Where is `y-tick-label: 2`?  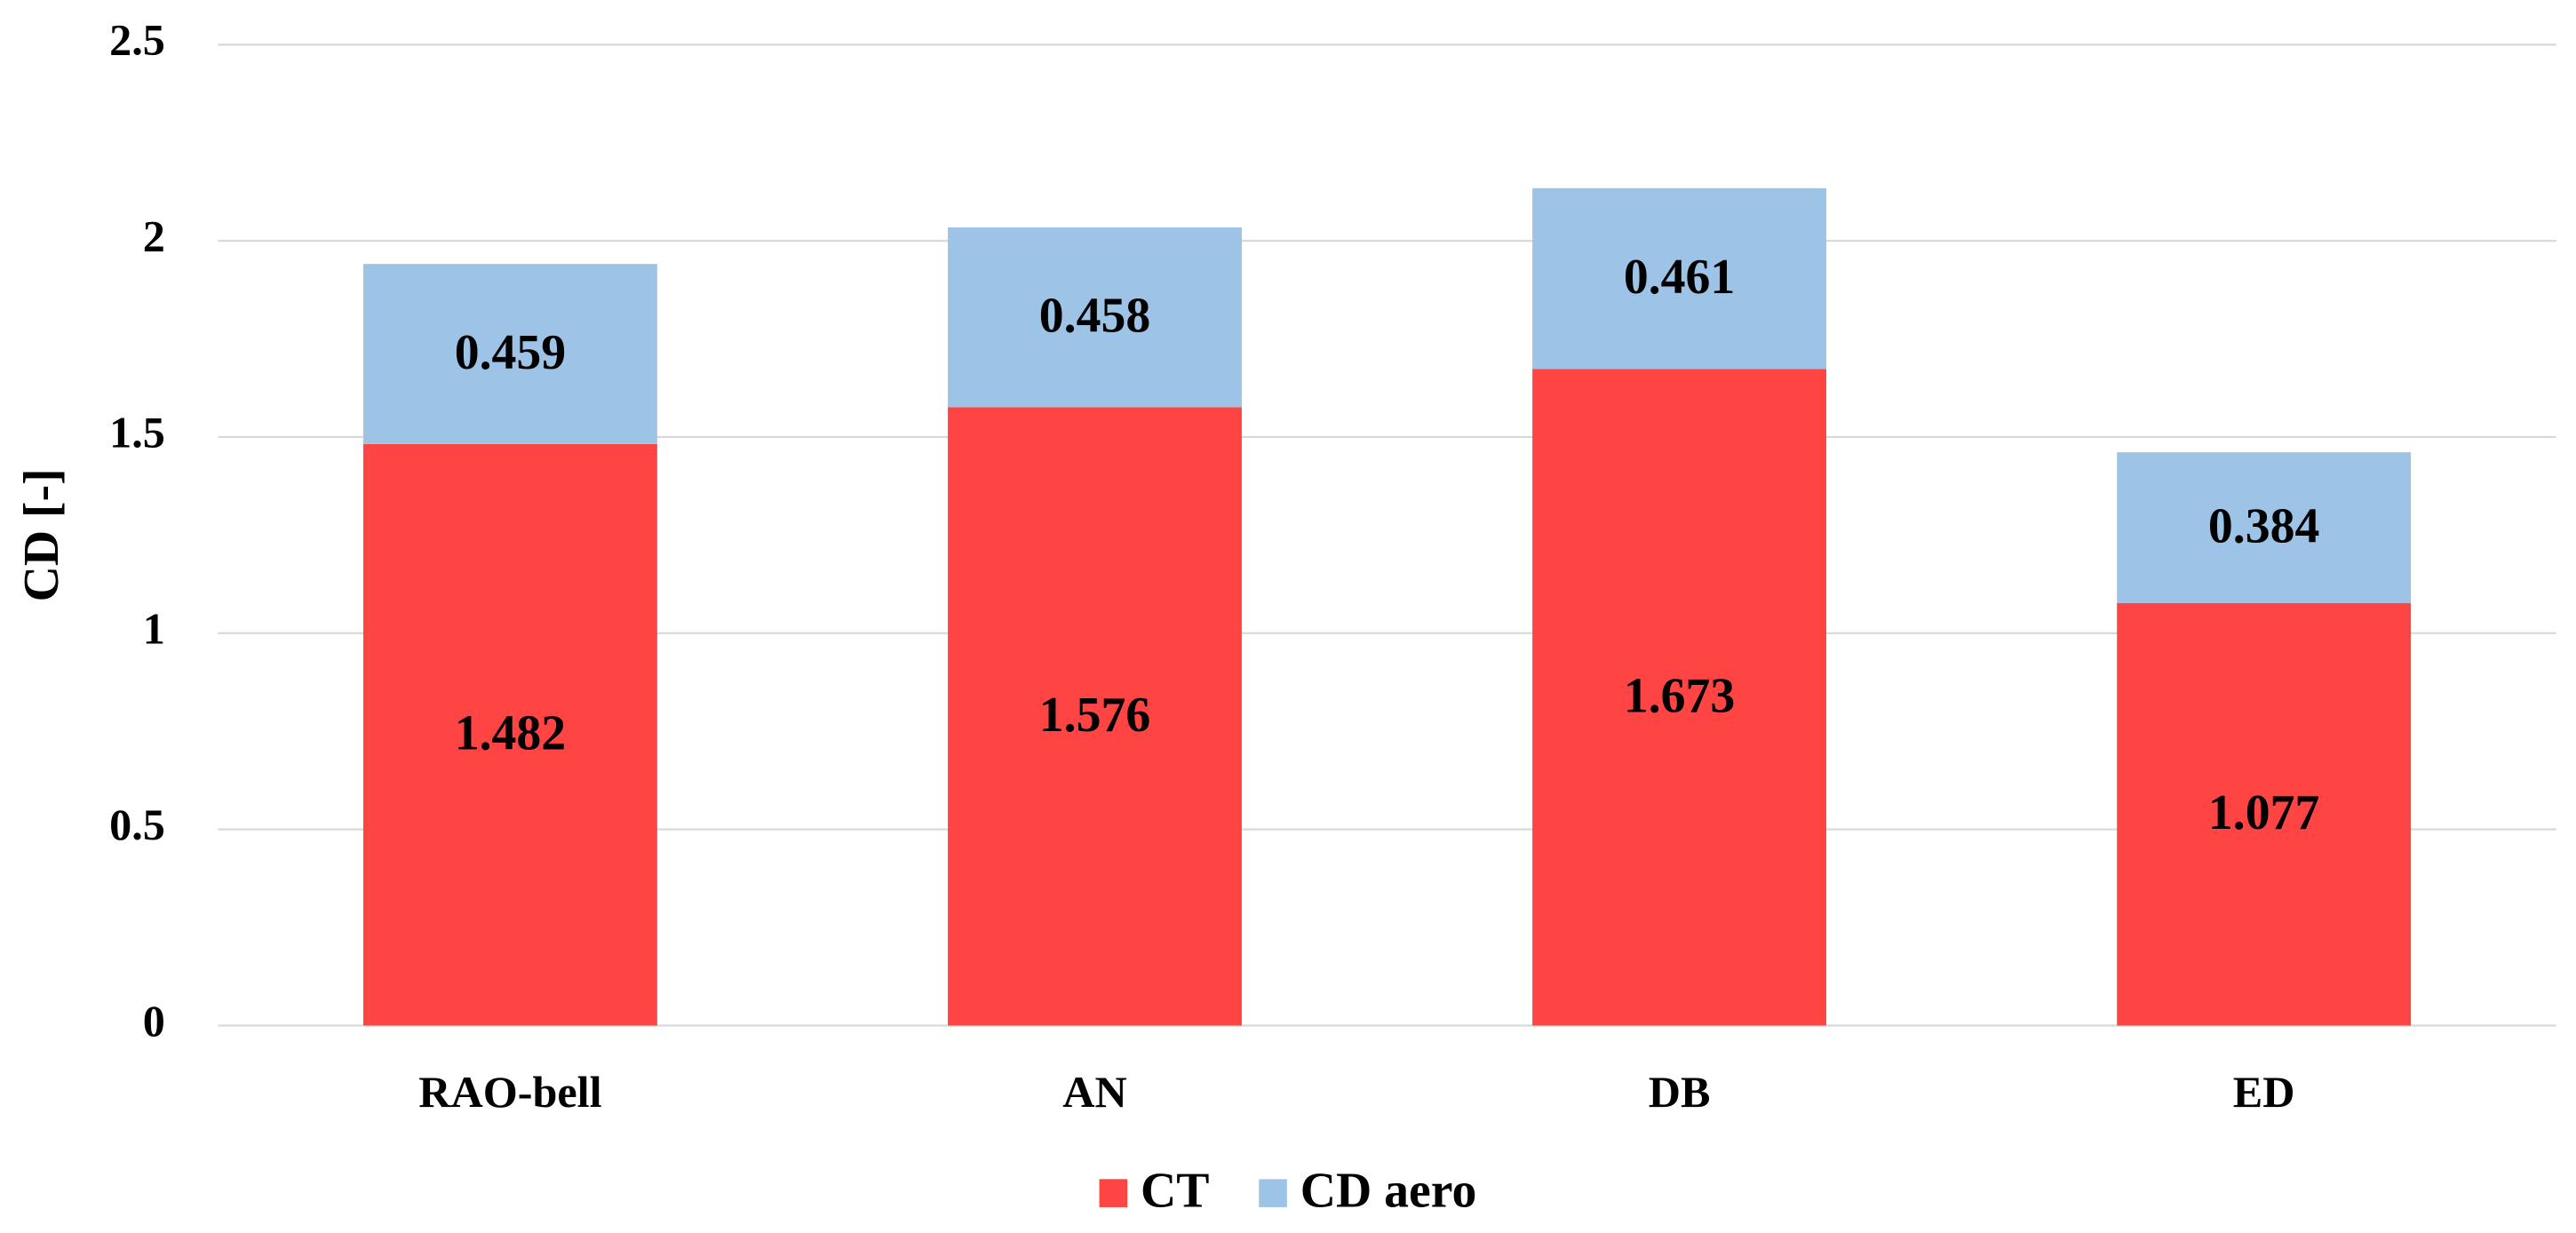 y-tick-label: 2 is located at coordinates (154, 236).